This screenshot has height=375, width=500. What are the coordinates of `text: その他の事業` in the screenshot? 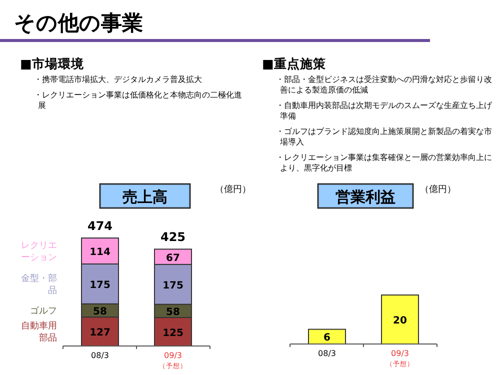 It's located at (78, 23).